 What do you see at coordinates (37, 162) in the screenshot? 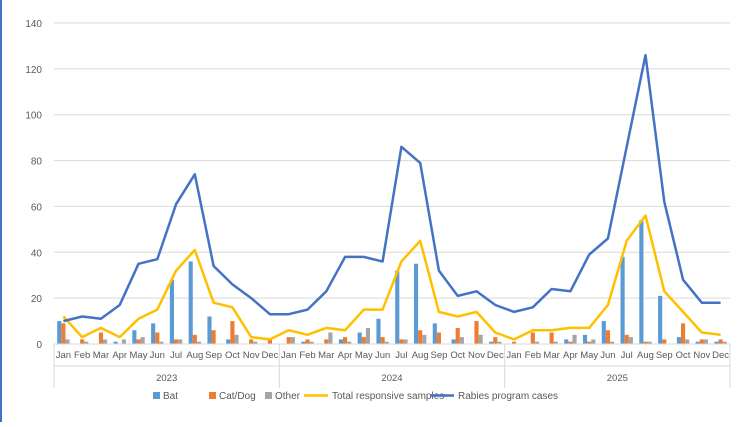
I see `y-tick-label: 80` at bounding box center [37, 162].